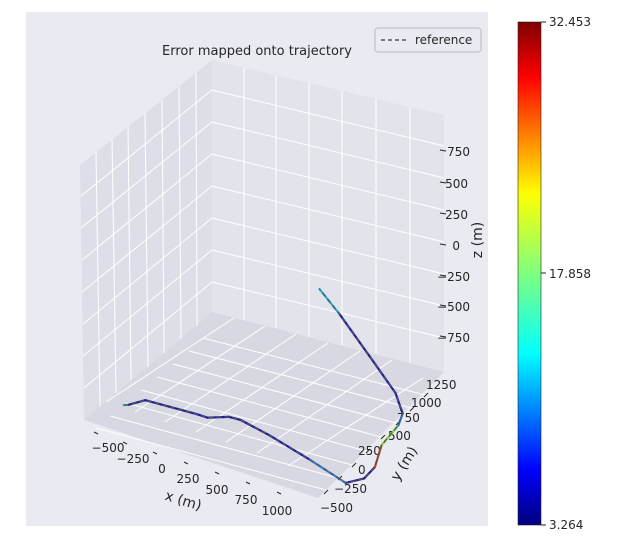 Image resolution: width=637 pixels, height=552 pixels. What do you see at coordinates (108, 448) in the screenshot?
I see `x-tick-label: −500` at bounding box center [108, 448].